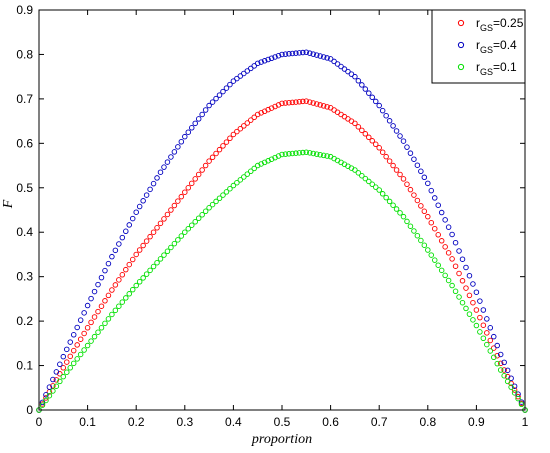  What do you see at coordinates (496, 46) in the screenshot?
I see `legend-label: rGS=0.4` at bounding box center [496, 46].